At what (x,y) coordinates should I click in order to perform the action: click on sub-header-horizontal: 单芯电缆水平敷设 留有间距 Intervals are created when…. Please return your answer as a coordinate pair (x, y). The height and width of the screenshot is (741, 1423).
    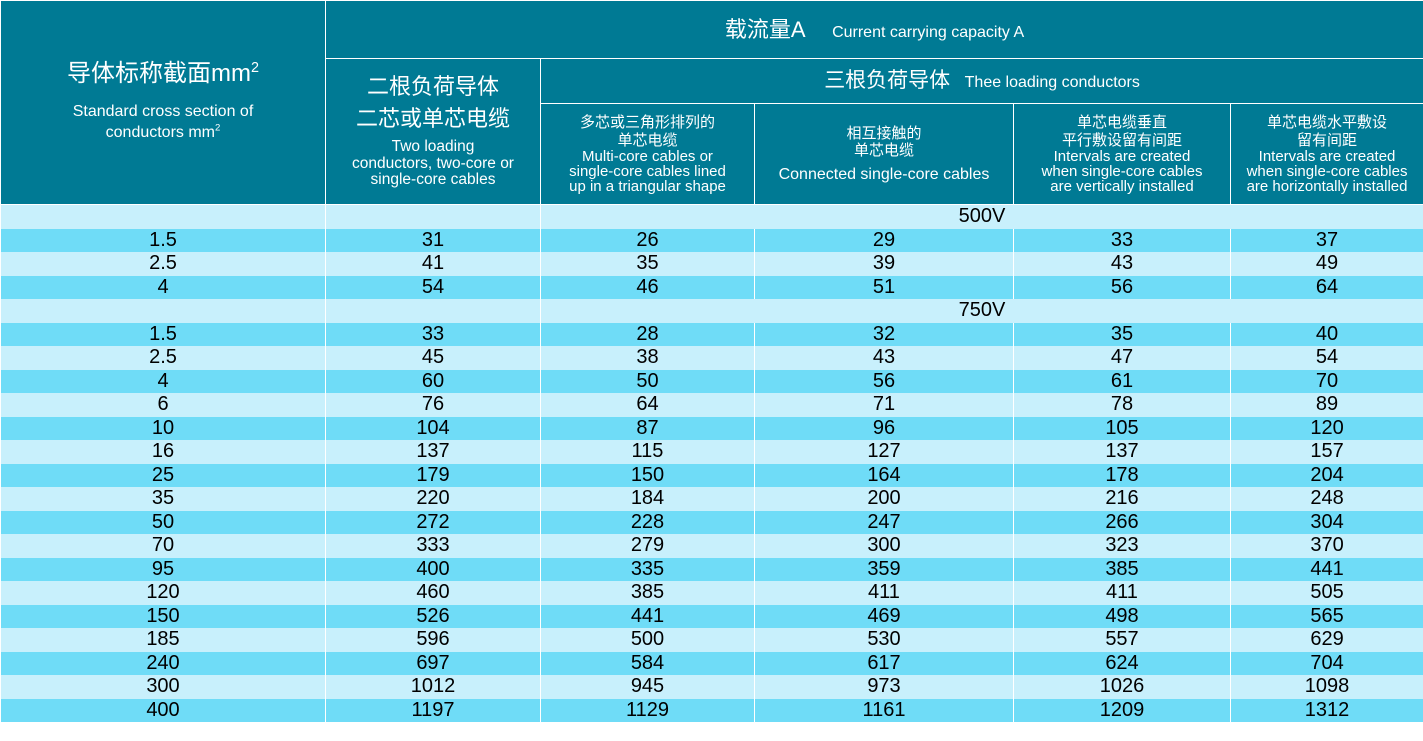
    Looking at the image, I should click on (1326, 154).